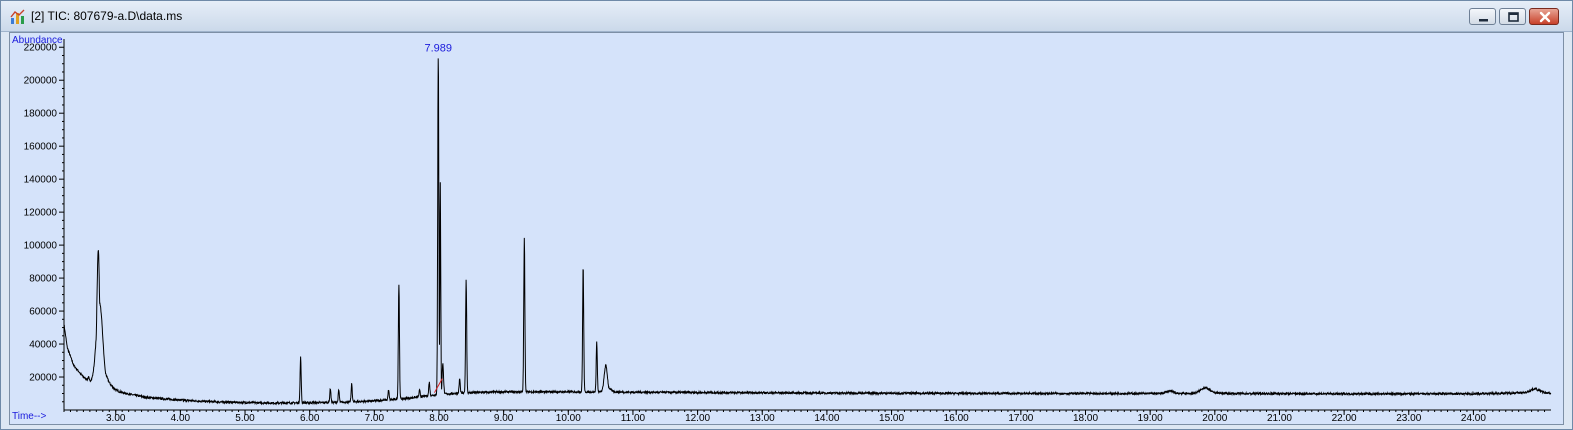  I want to click on close-button, so click(1544, 16).